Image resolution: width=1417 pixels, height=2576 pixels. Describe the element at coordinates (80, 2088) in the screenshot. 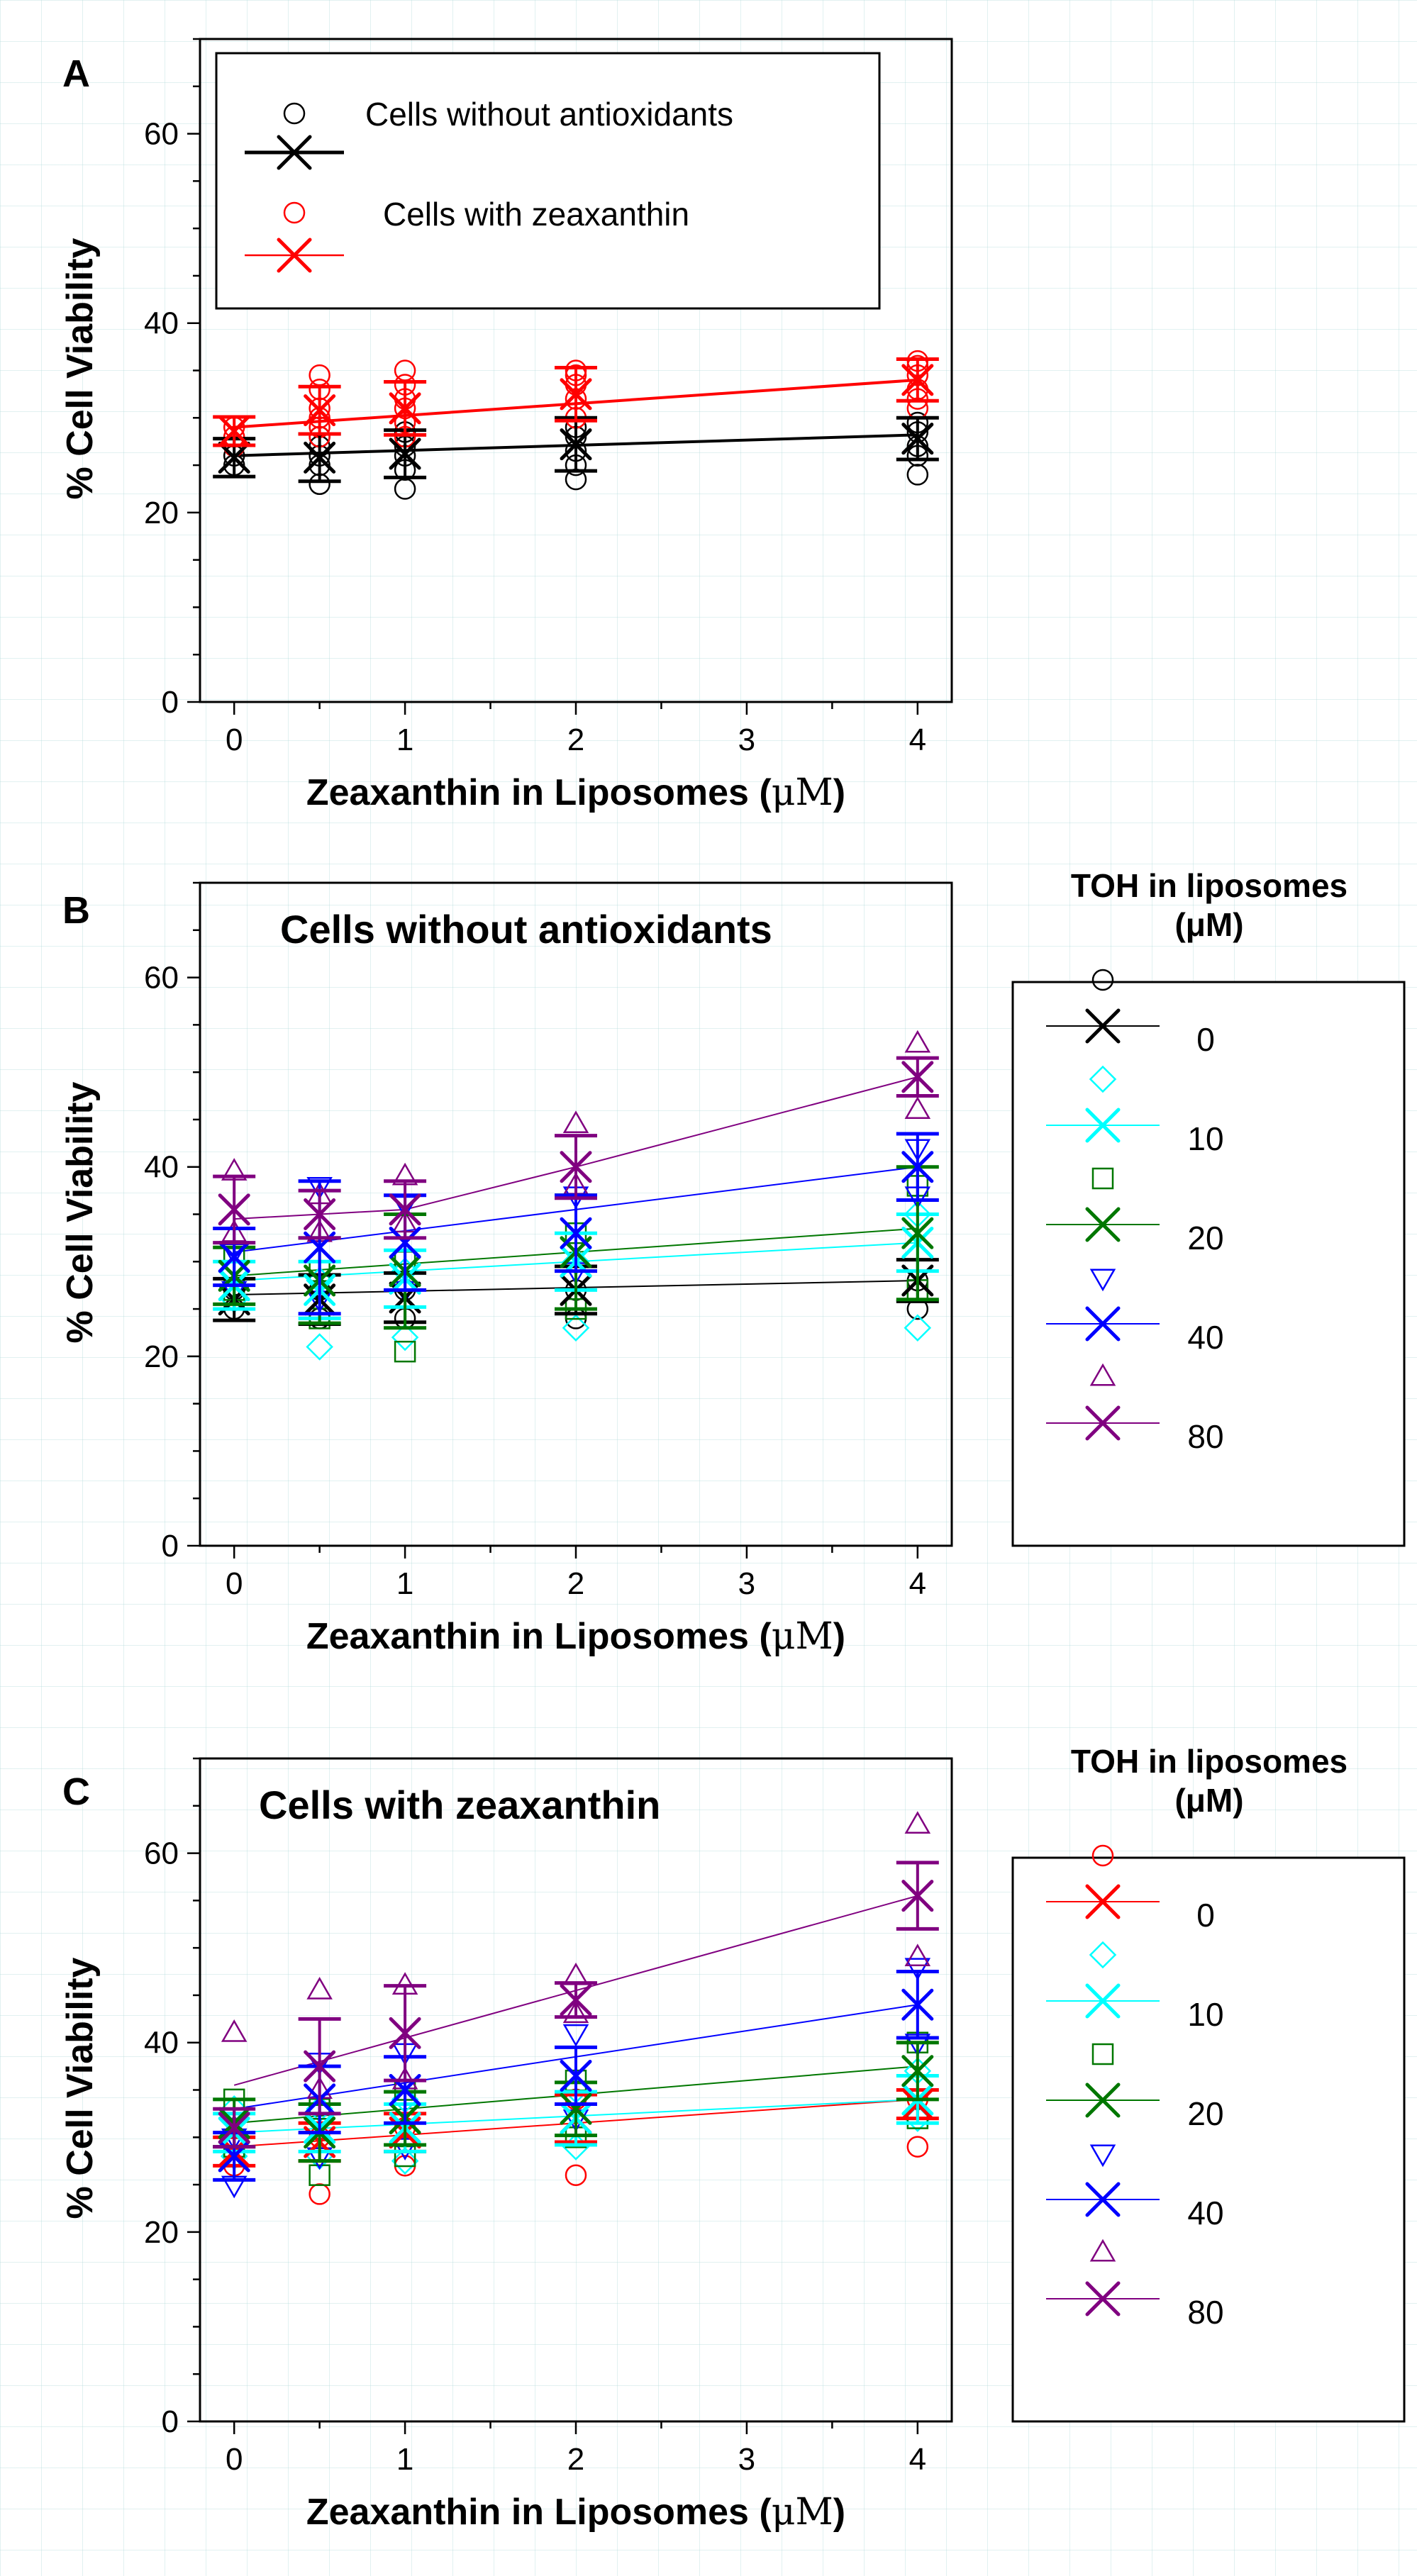

I see `panel-c-y-axis-label: % Cell Viability` at that location.